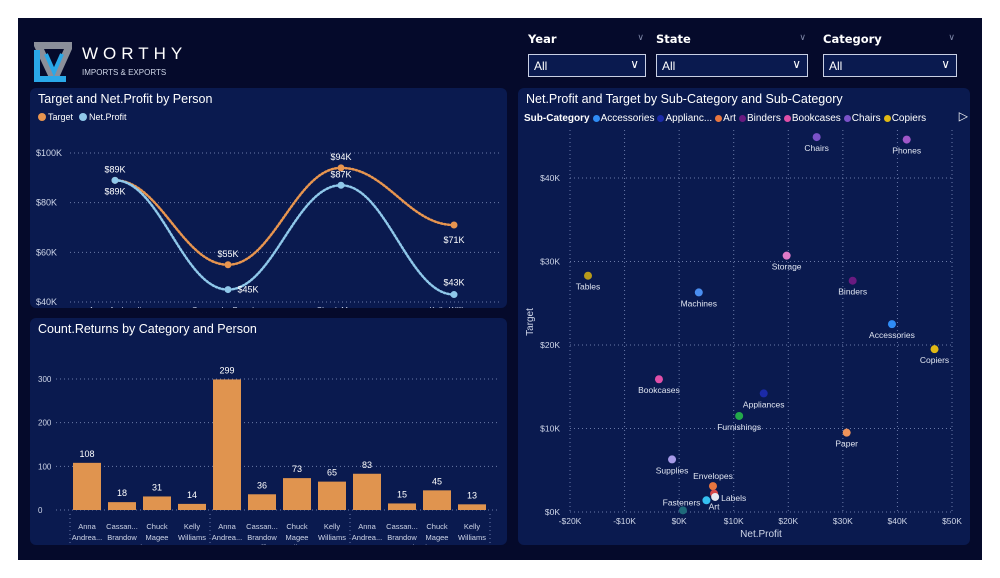 This screenshot has height=578, width=1000. What do you see at coordinates (46, 203) in the screenshot?
I see `y-tick-label: $80K` at bounding box center [46, 203].